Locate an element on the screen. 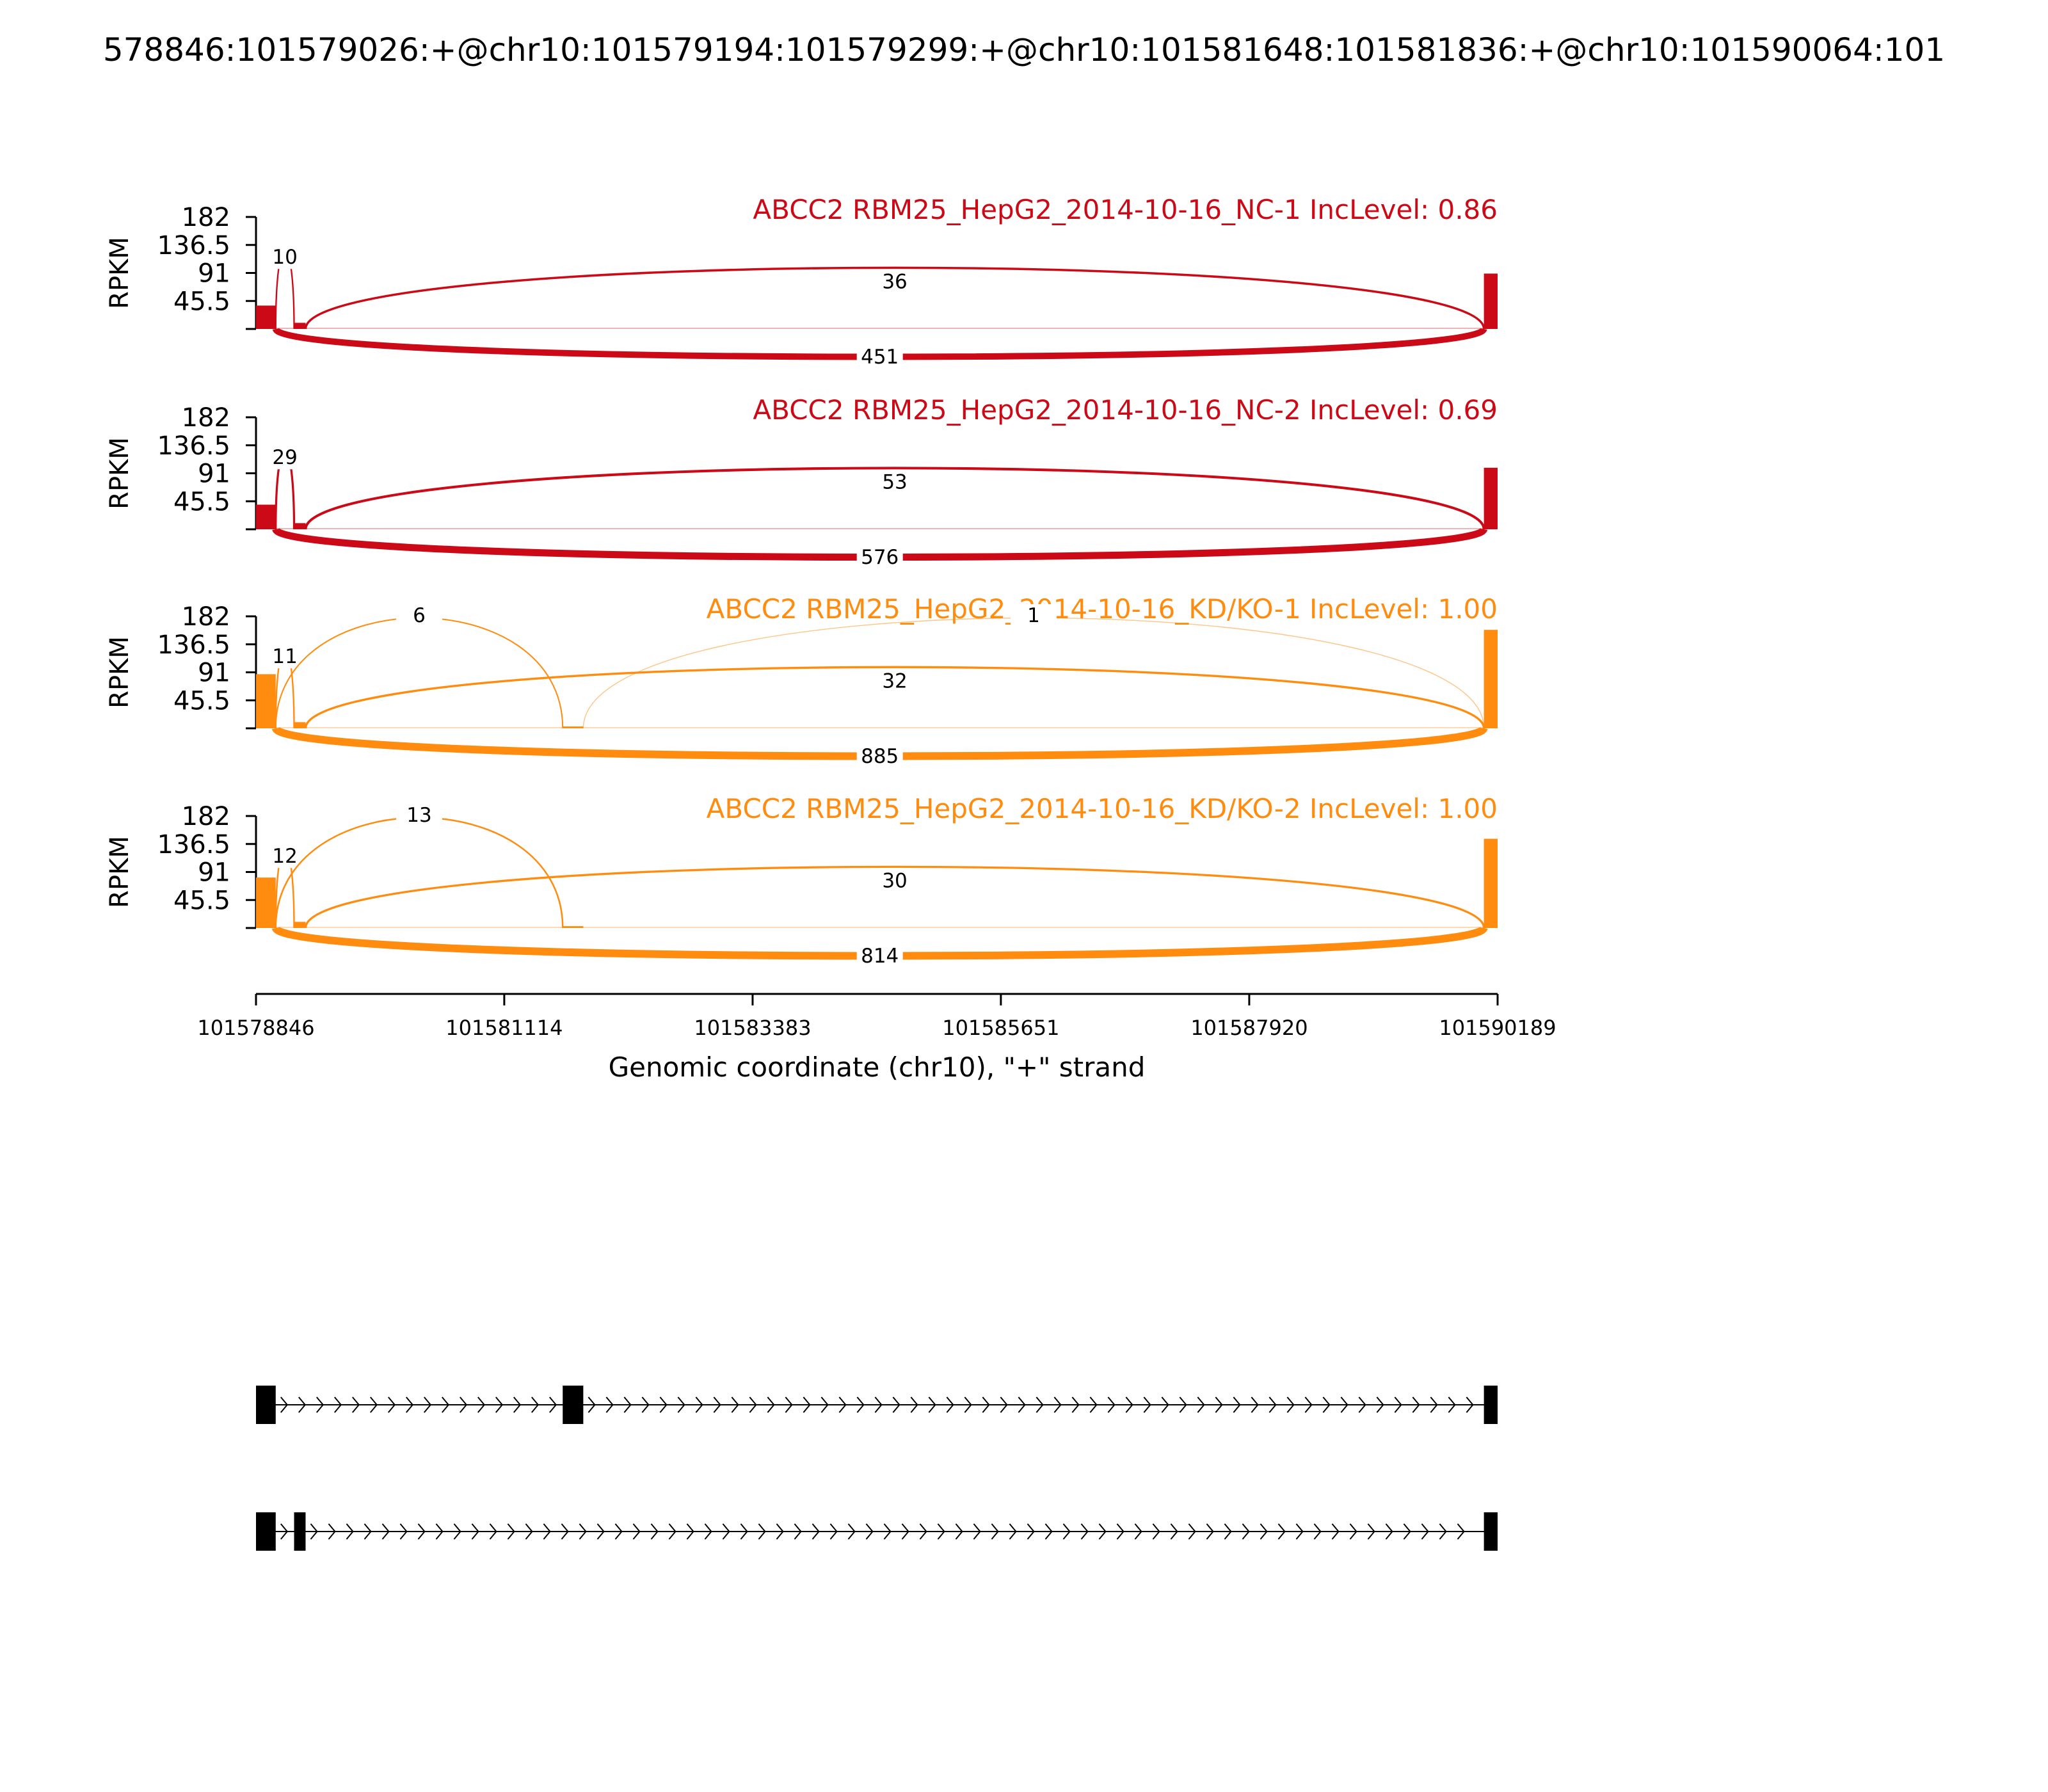  x-tick-label: 101581114 is located at coordinates (504, 1028).